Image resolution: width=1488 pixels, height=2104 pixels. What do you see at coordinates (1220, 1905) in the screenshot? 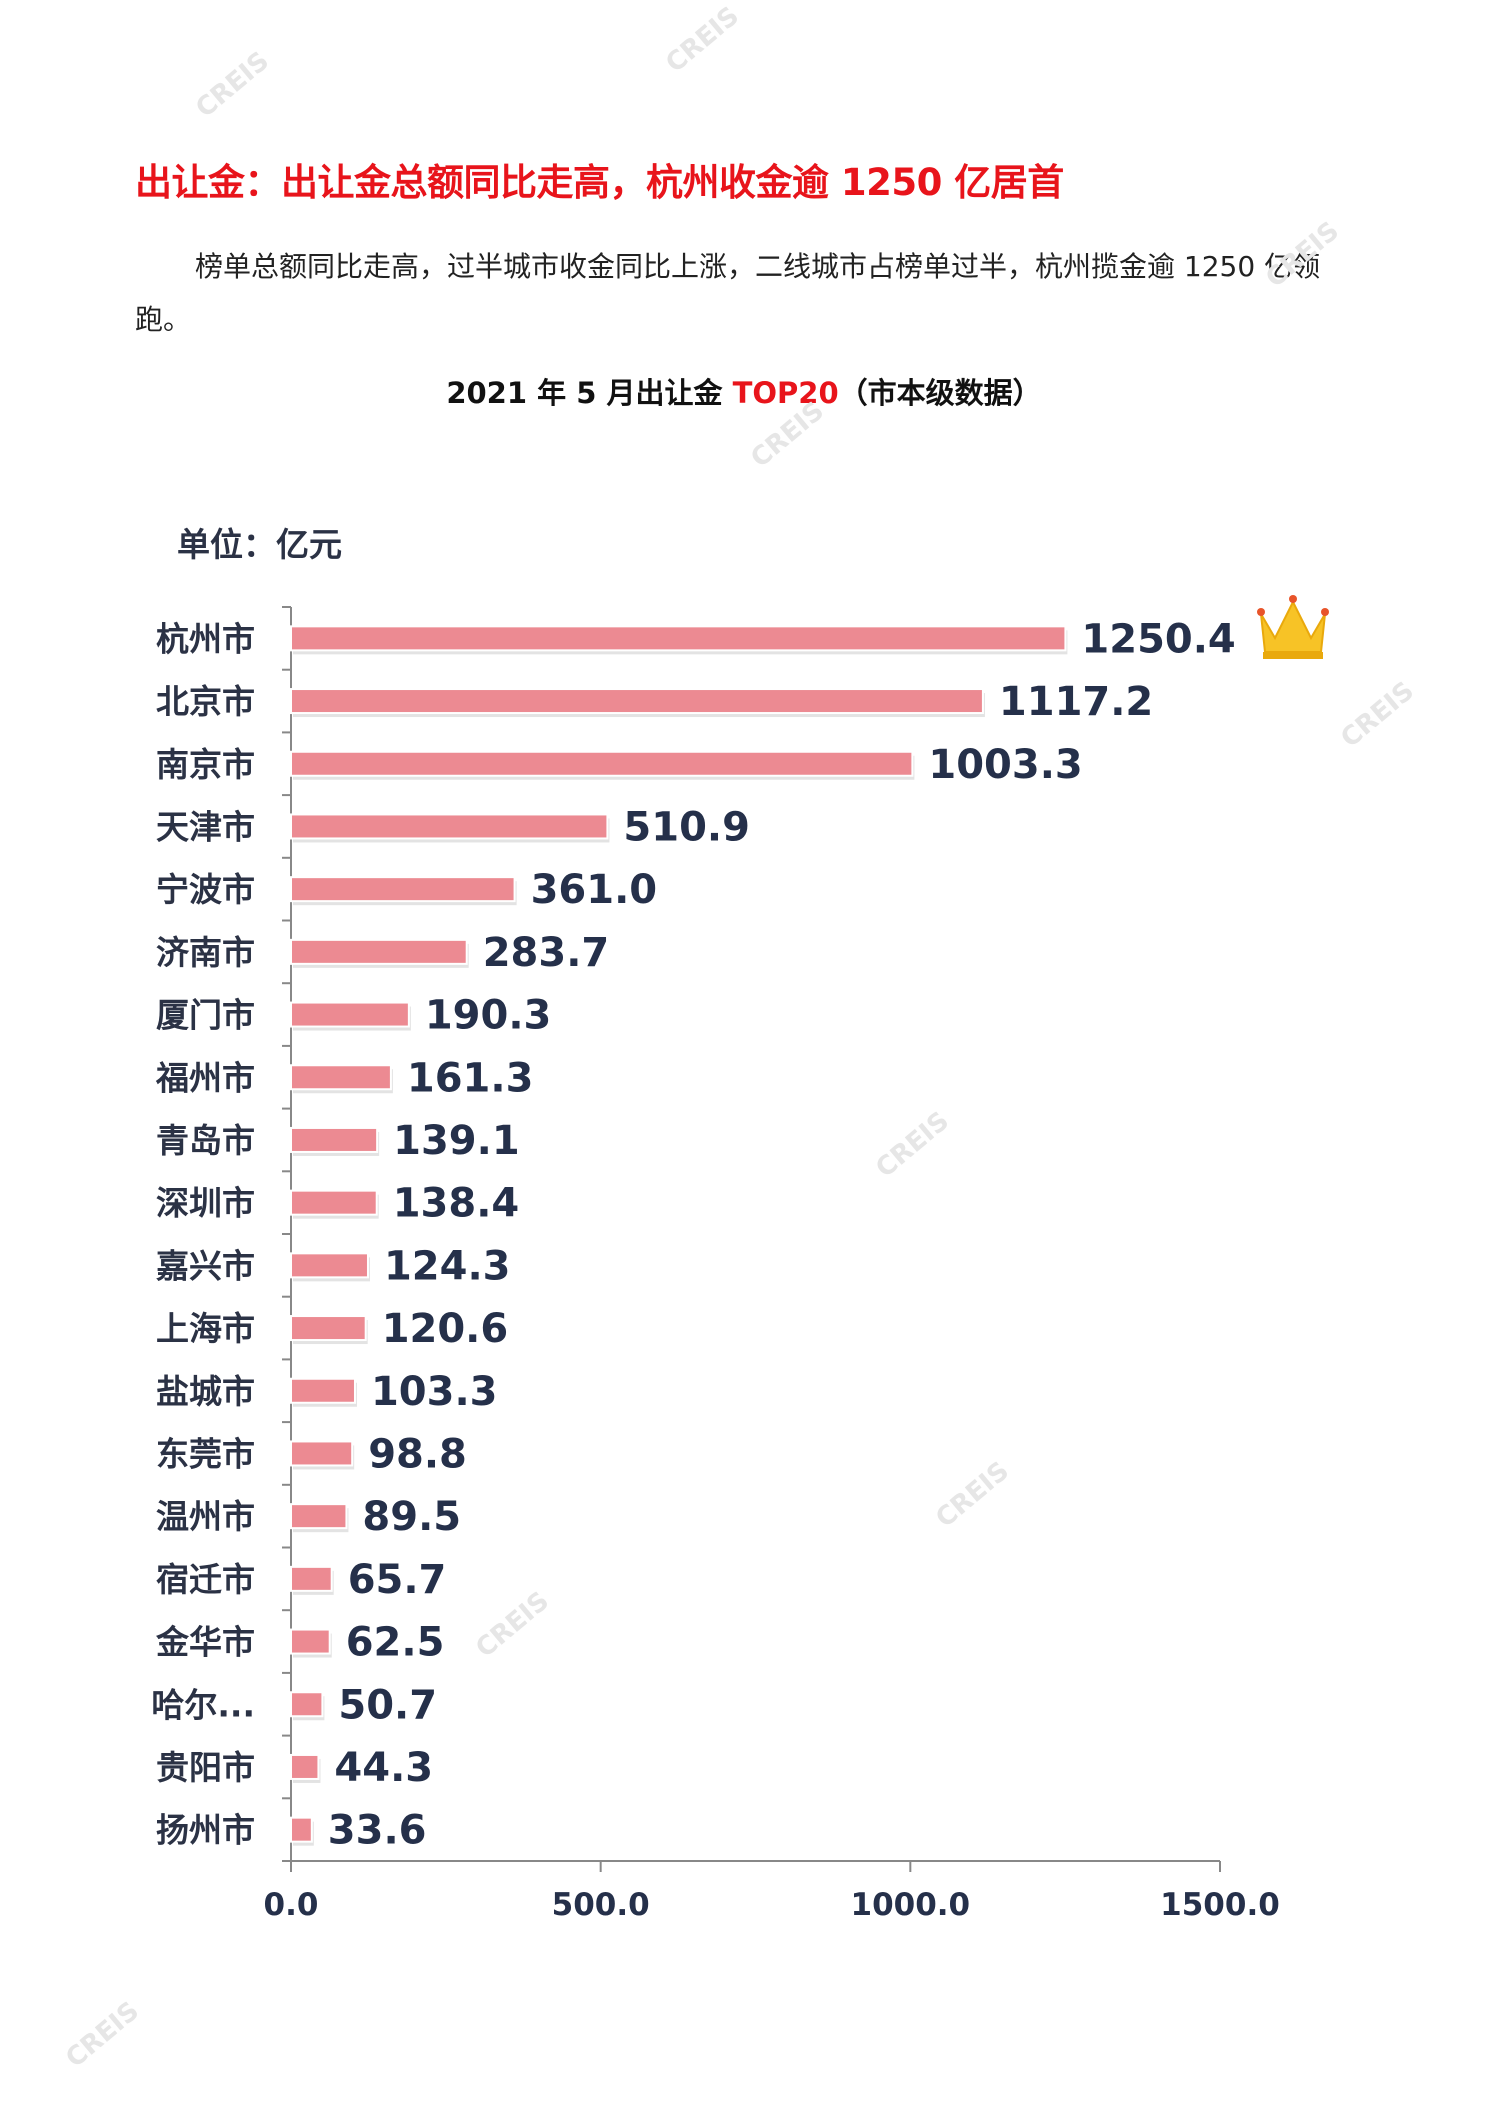
I see `x-tick-label: 1500.0` at bounding box center [1220, 1905].